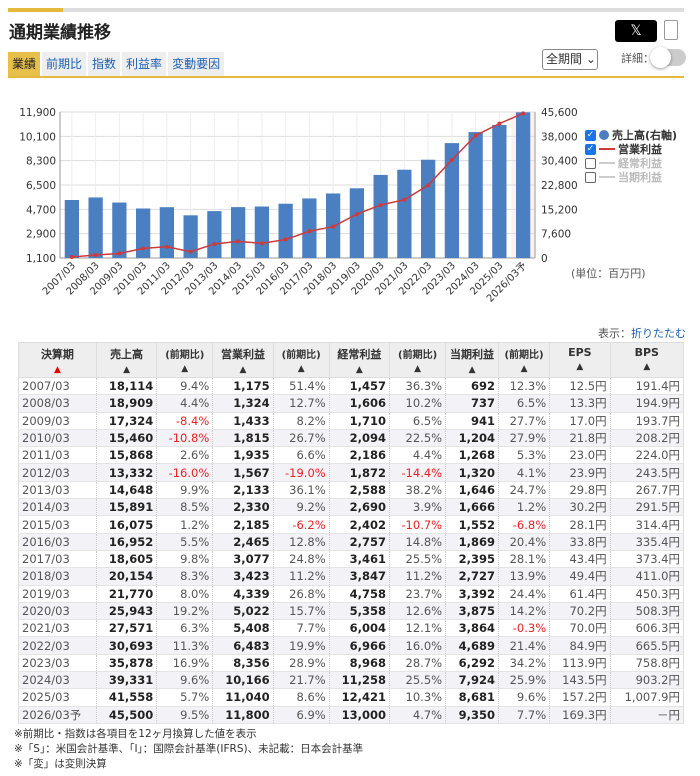 Image resolution: width=700 pixels, height=776 pixels. I want to click on table-cell: 4.7%, so click(418, 715).